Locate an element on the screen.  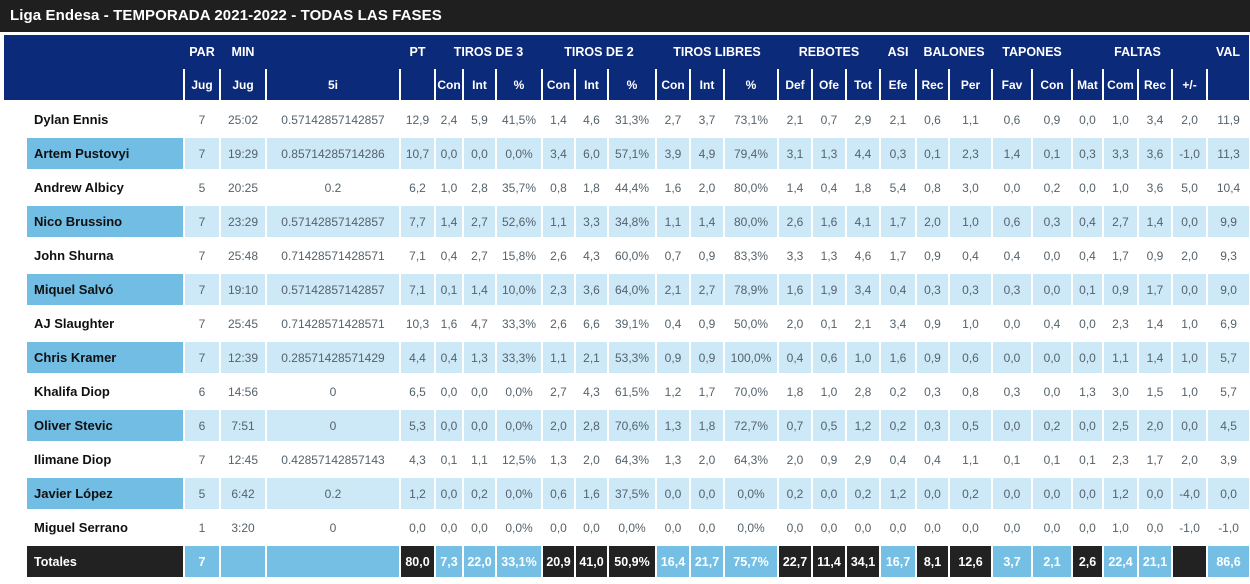
stat-cell: 7,1 is located at coordinates (417, 256).